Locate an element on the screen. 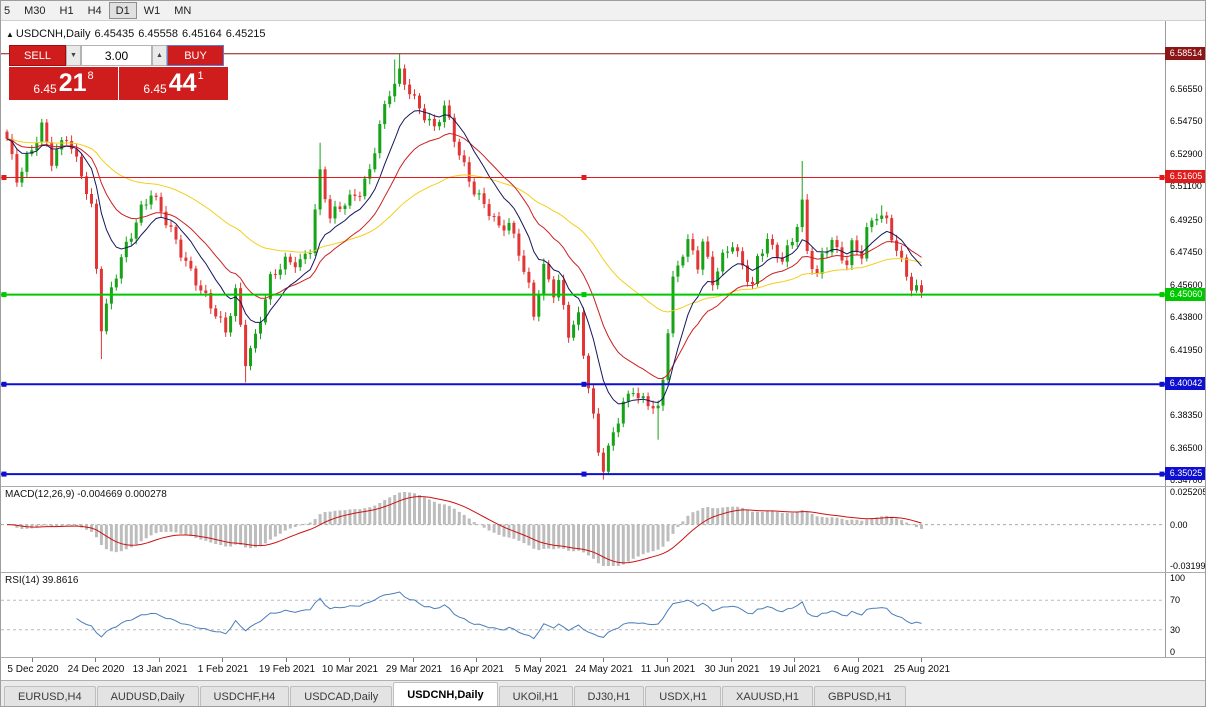 The height and width of the screenshot is (707, 1206). chart-tab-gbpusd-h1: GBPUSD,H1 is located at coordinates (859, 696).